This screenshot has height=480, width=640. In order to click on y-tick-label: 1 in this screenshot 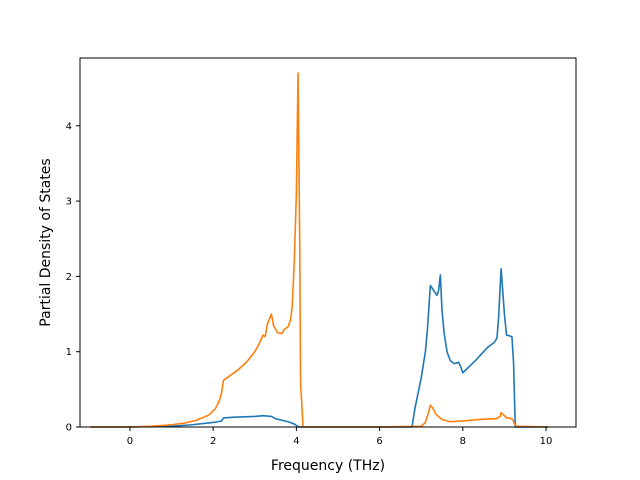, I will do `click(69, 352)`.